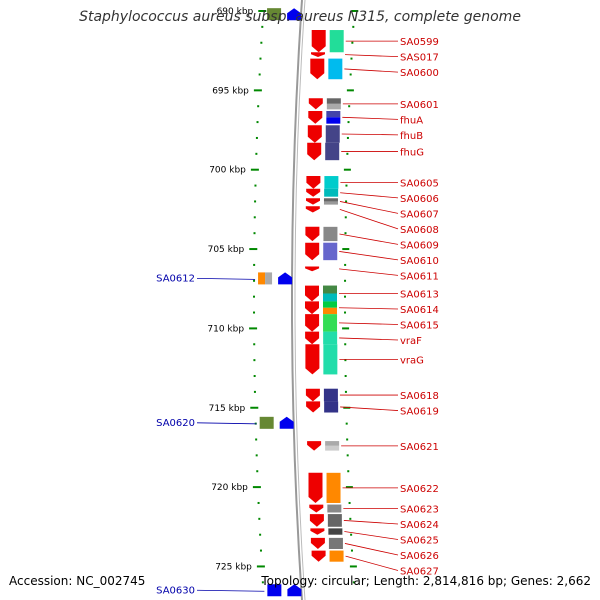  I want to click on gene-label: SA0627, so click(419, 572).